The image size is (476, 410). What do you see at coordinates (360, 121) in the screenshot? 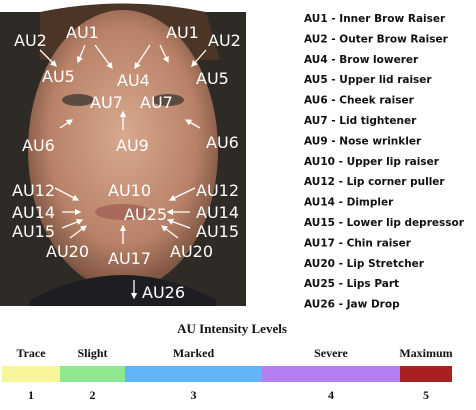
I see `au-definition: AU7 - Lid tightener` at bounding box center [360, 121].